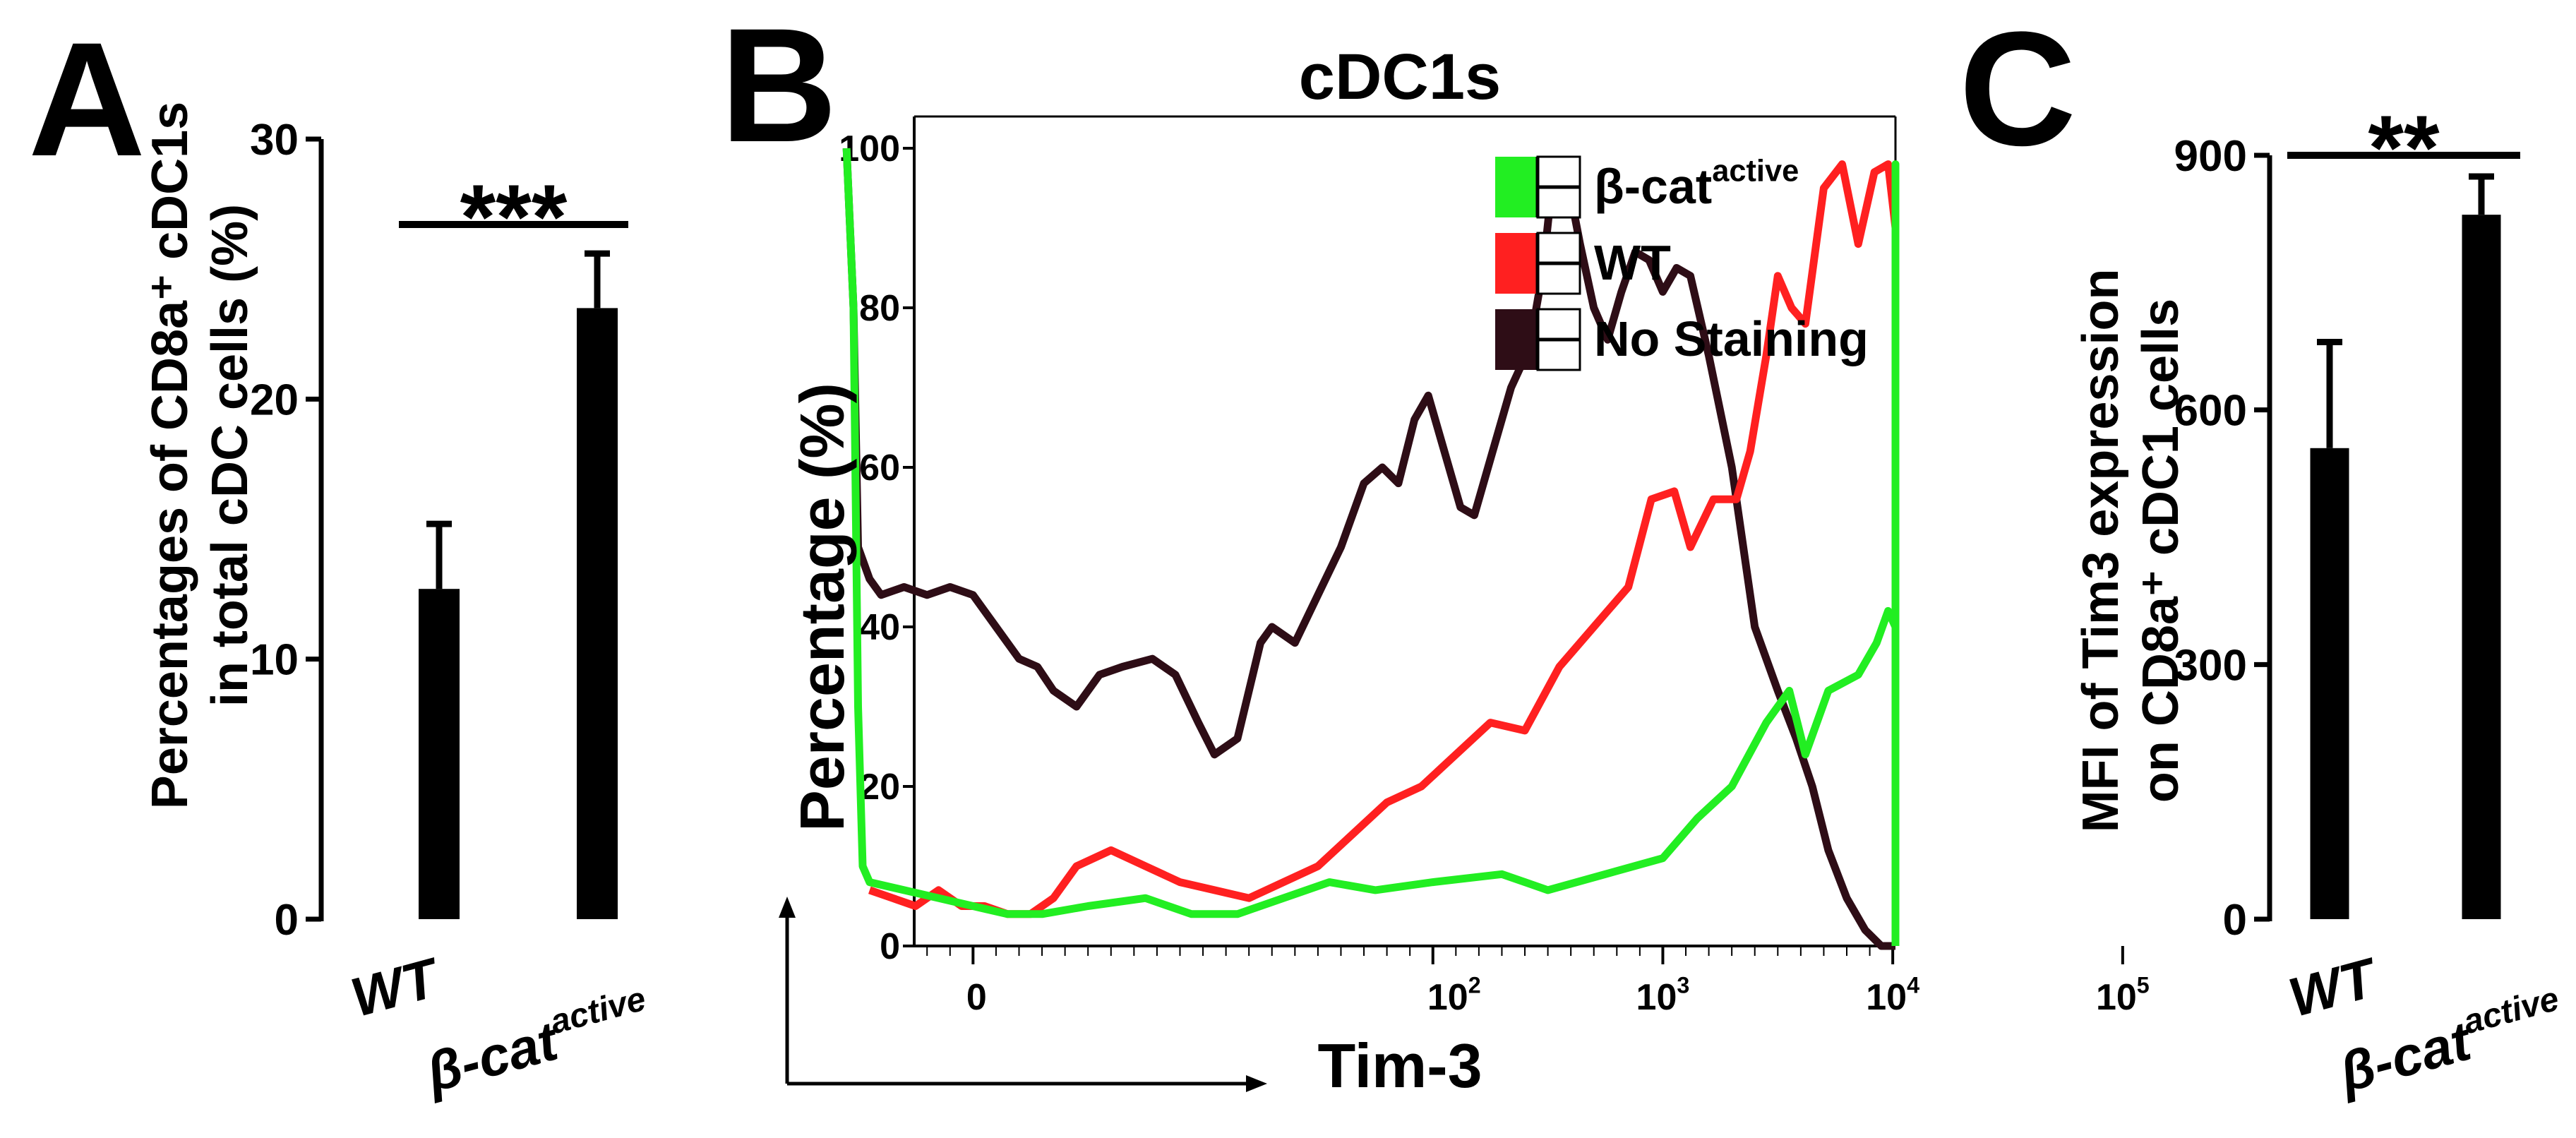 The image size is (2576, 1138). Describe the element at coordinates (230, 455) in the screenshot. I see `panel-a-ylabel-line2: in total cDC cells (%)` at that location.